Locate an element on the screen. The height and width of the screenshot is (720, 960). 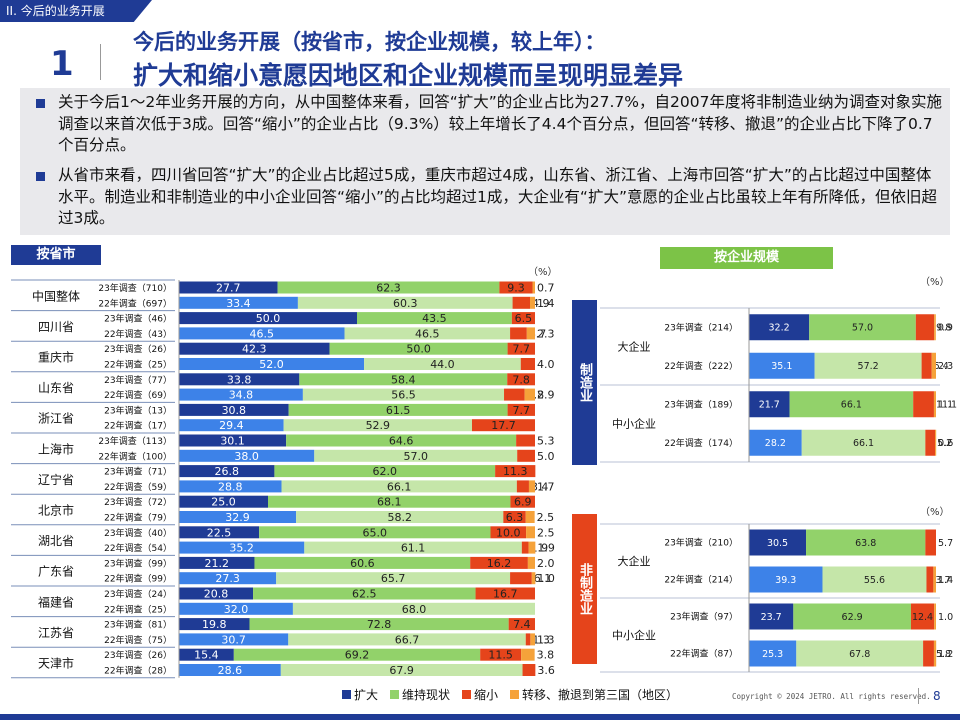
legend-item: 缩小 is located at coordinates (480, 694).